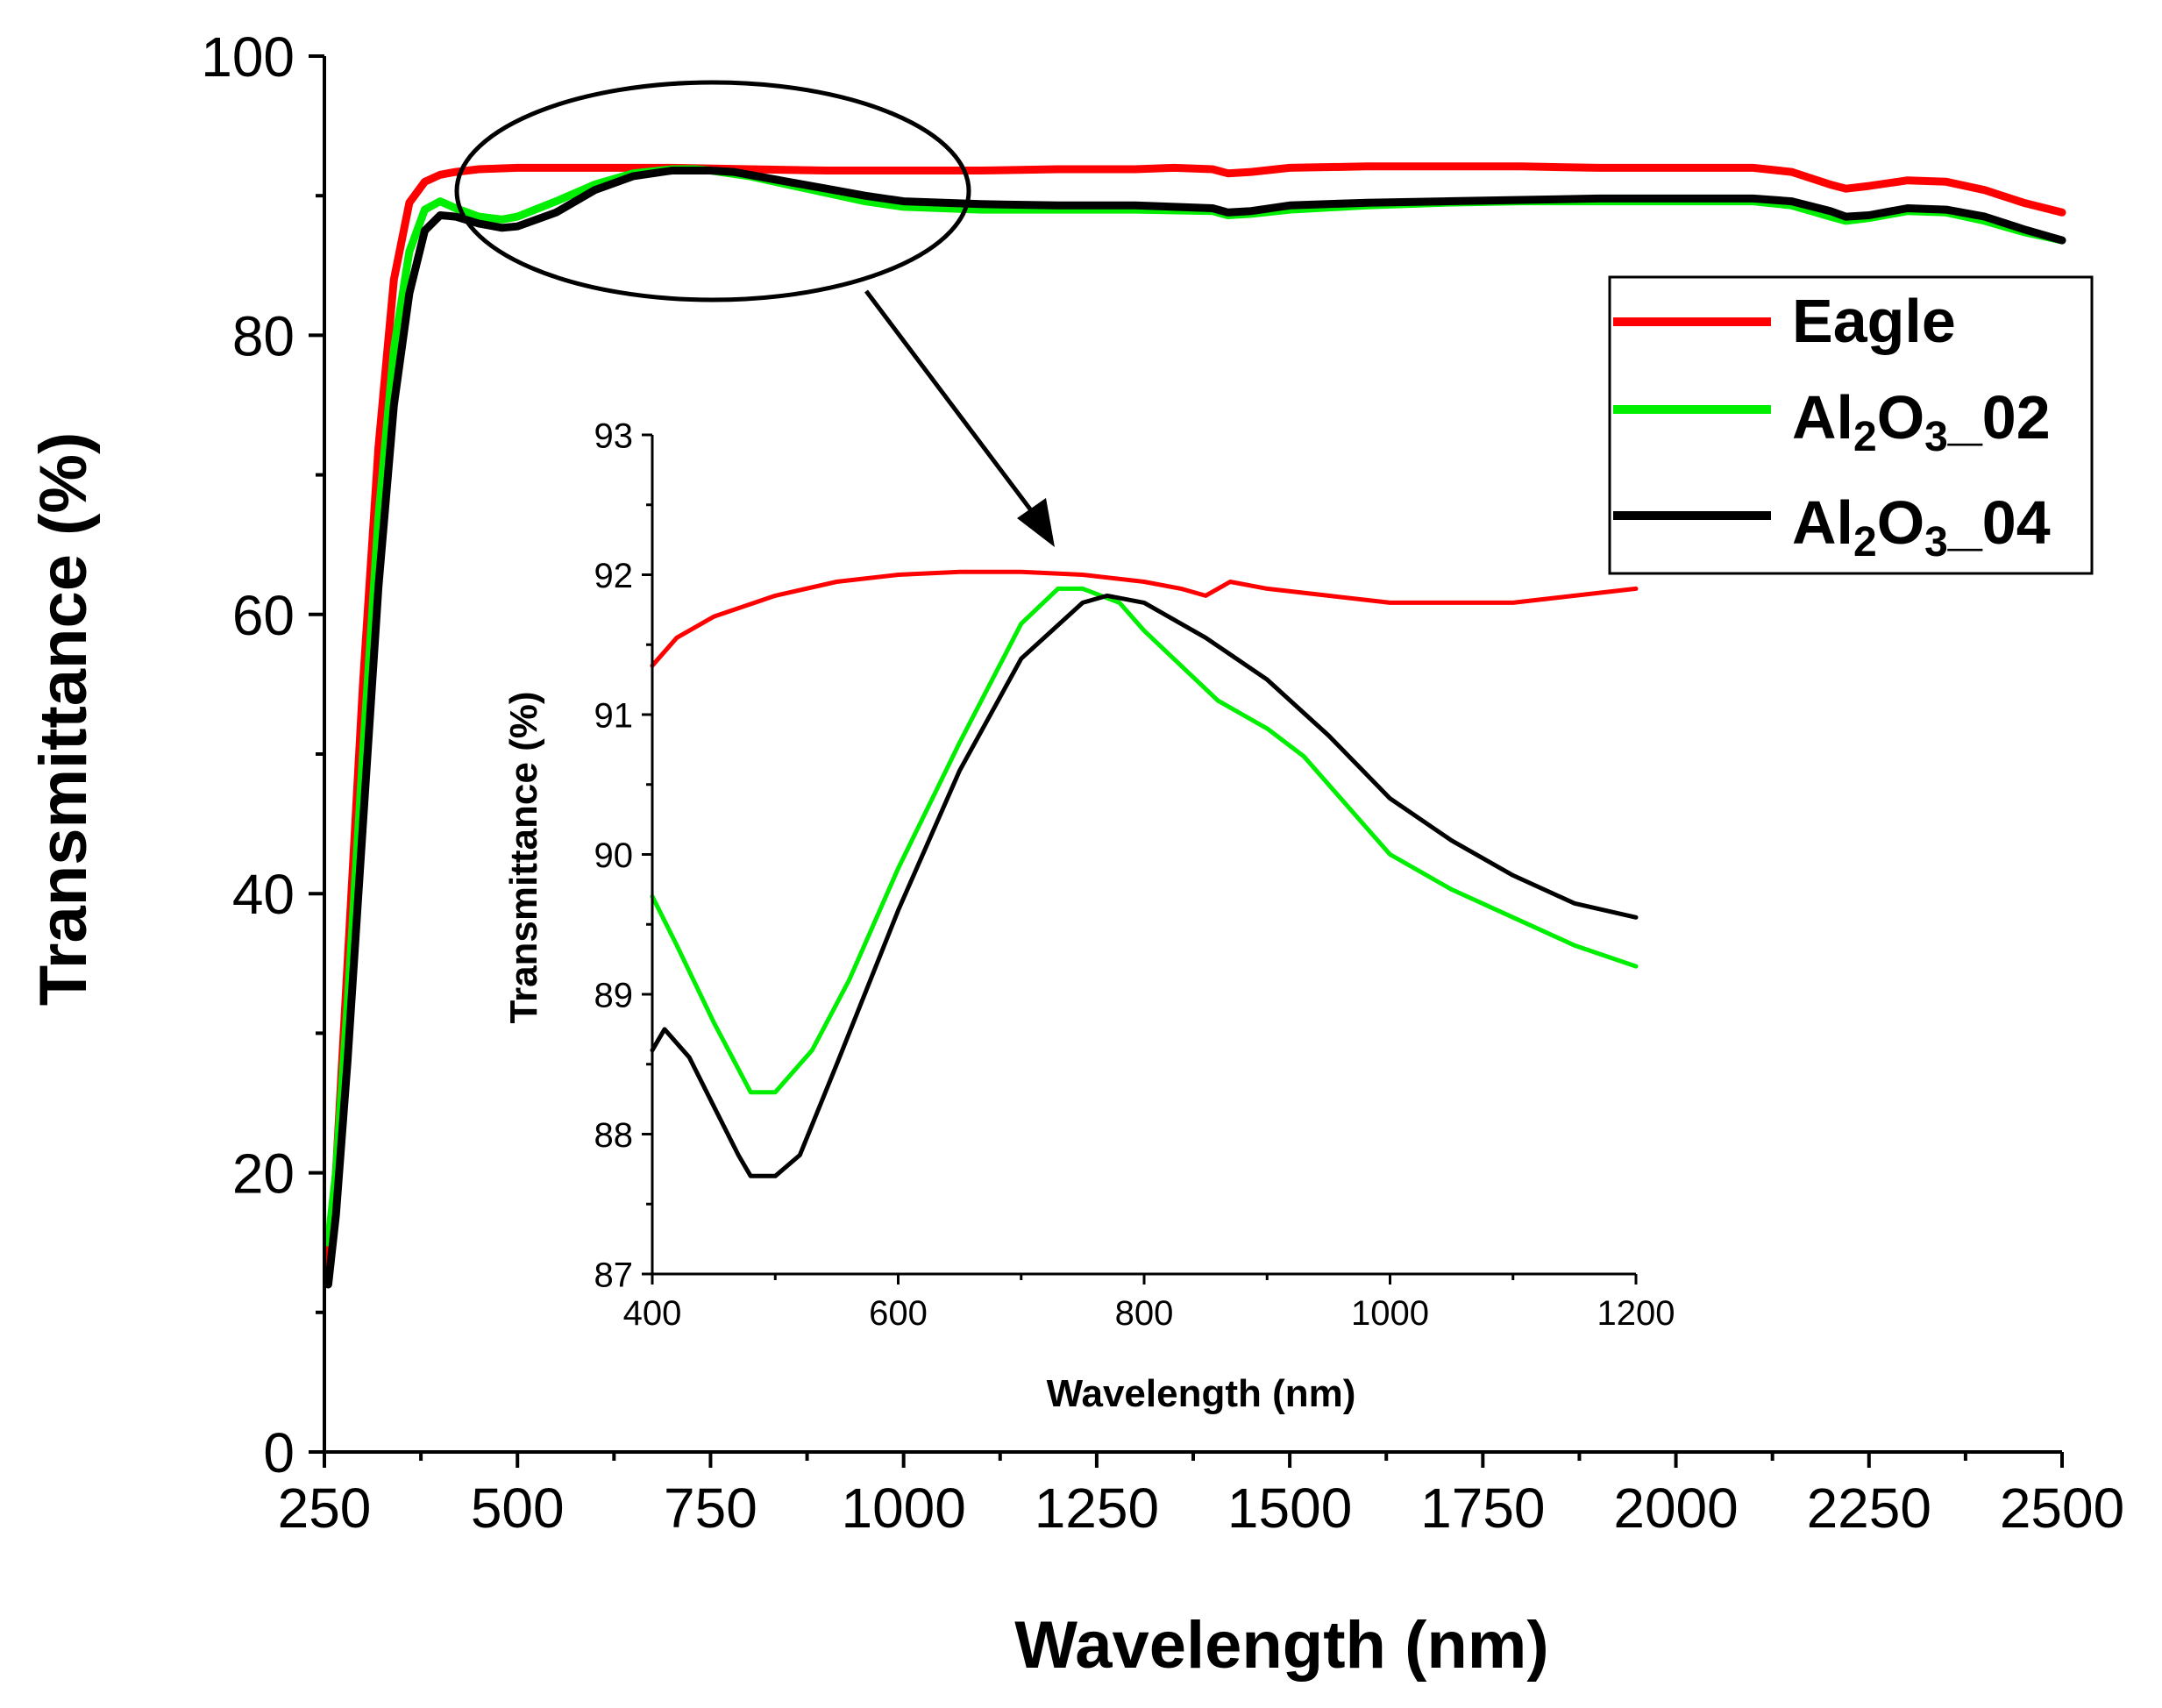 This screenshot has width=2162, height=1708. Describe the element at coordinates (754, 313) in the screenshot. I see `zoom-annotation` at that location.